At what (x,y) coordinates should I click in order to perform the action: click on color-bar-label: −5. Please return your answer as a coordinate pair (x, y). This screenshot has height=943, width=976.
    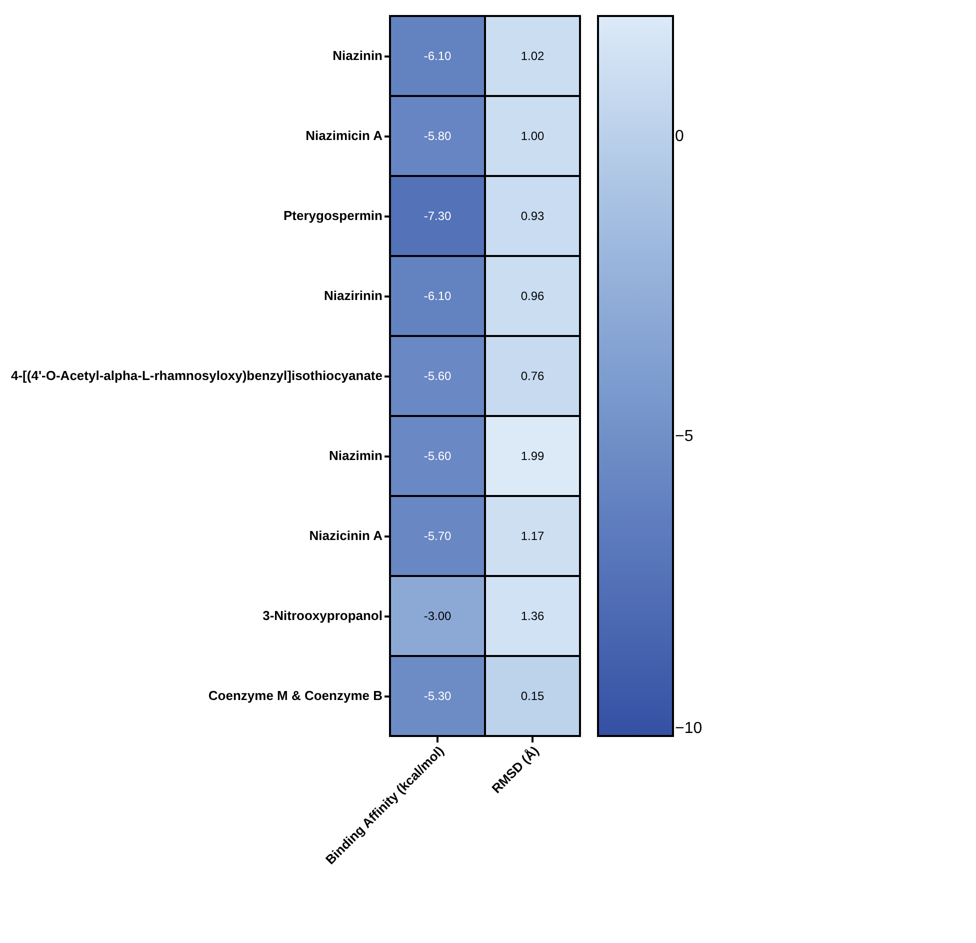
    Looking at the image, I should click on (684, 436).